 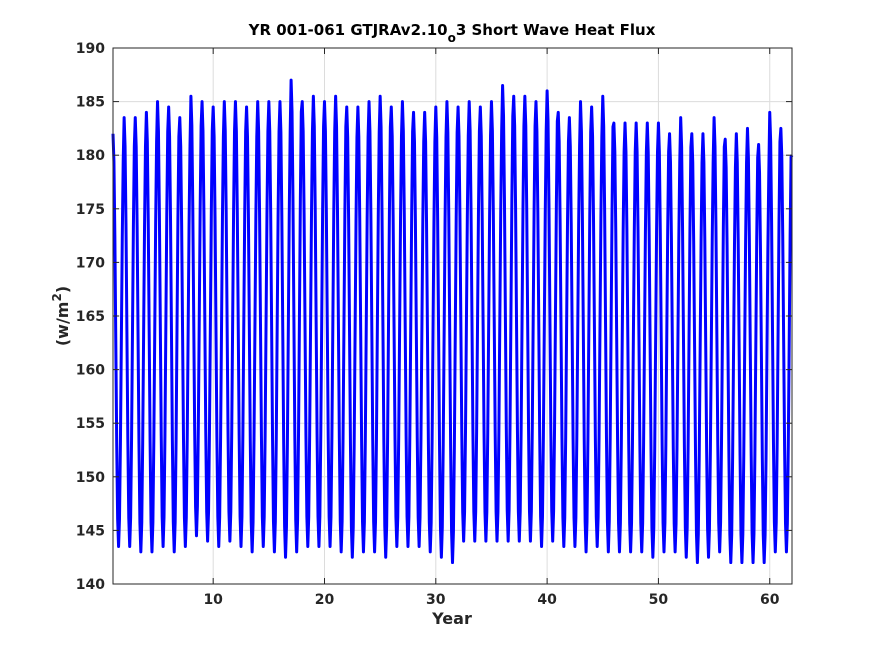 I want to click on y-tick-label: 160, so click(x=90, y=371).